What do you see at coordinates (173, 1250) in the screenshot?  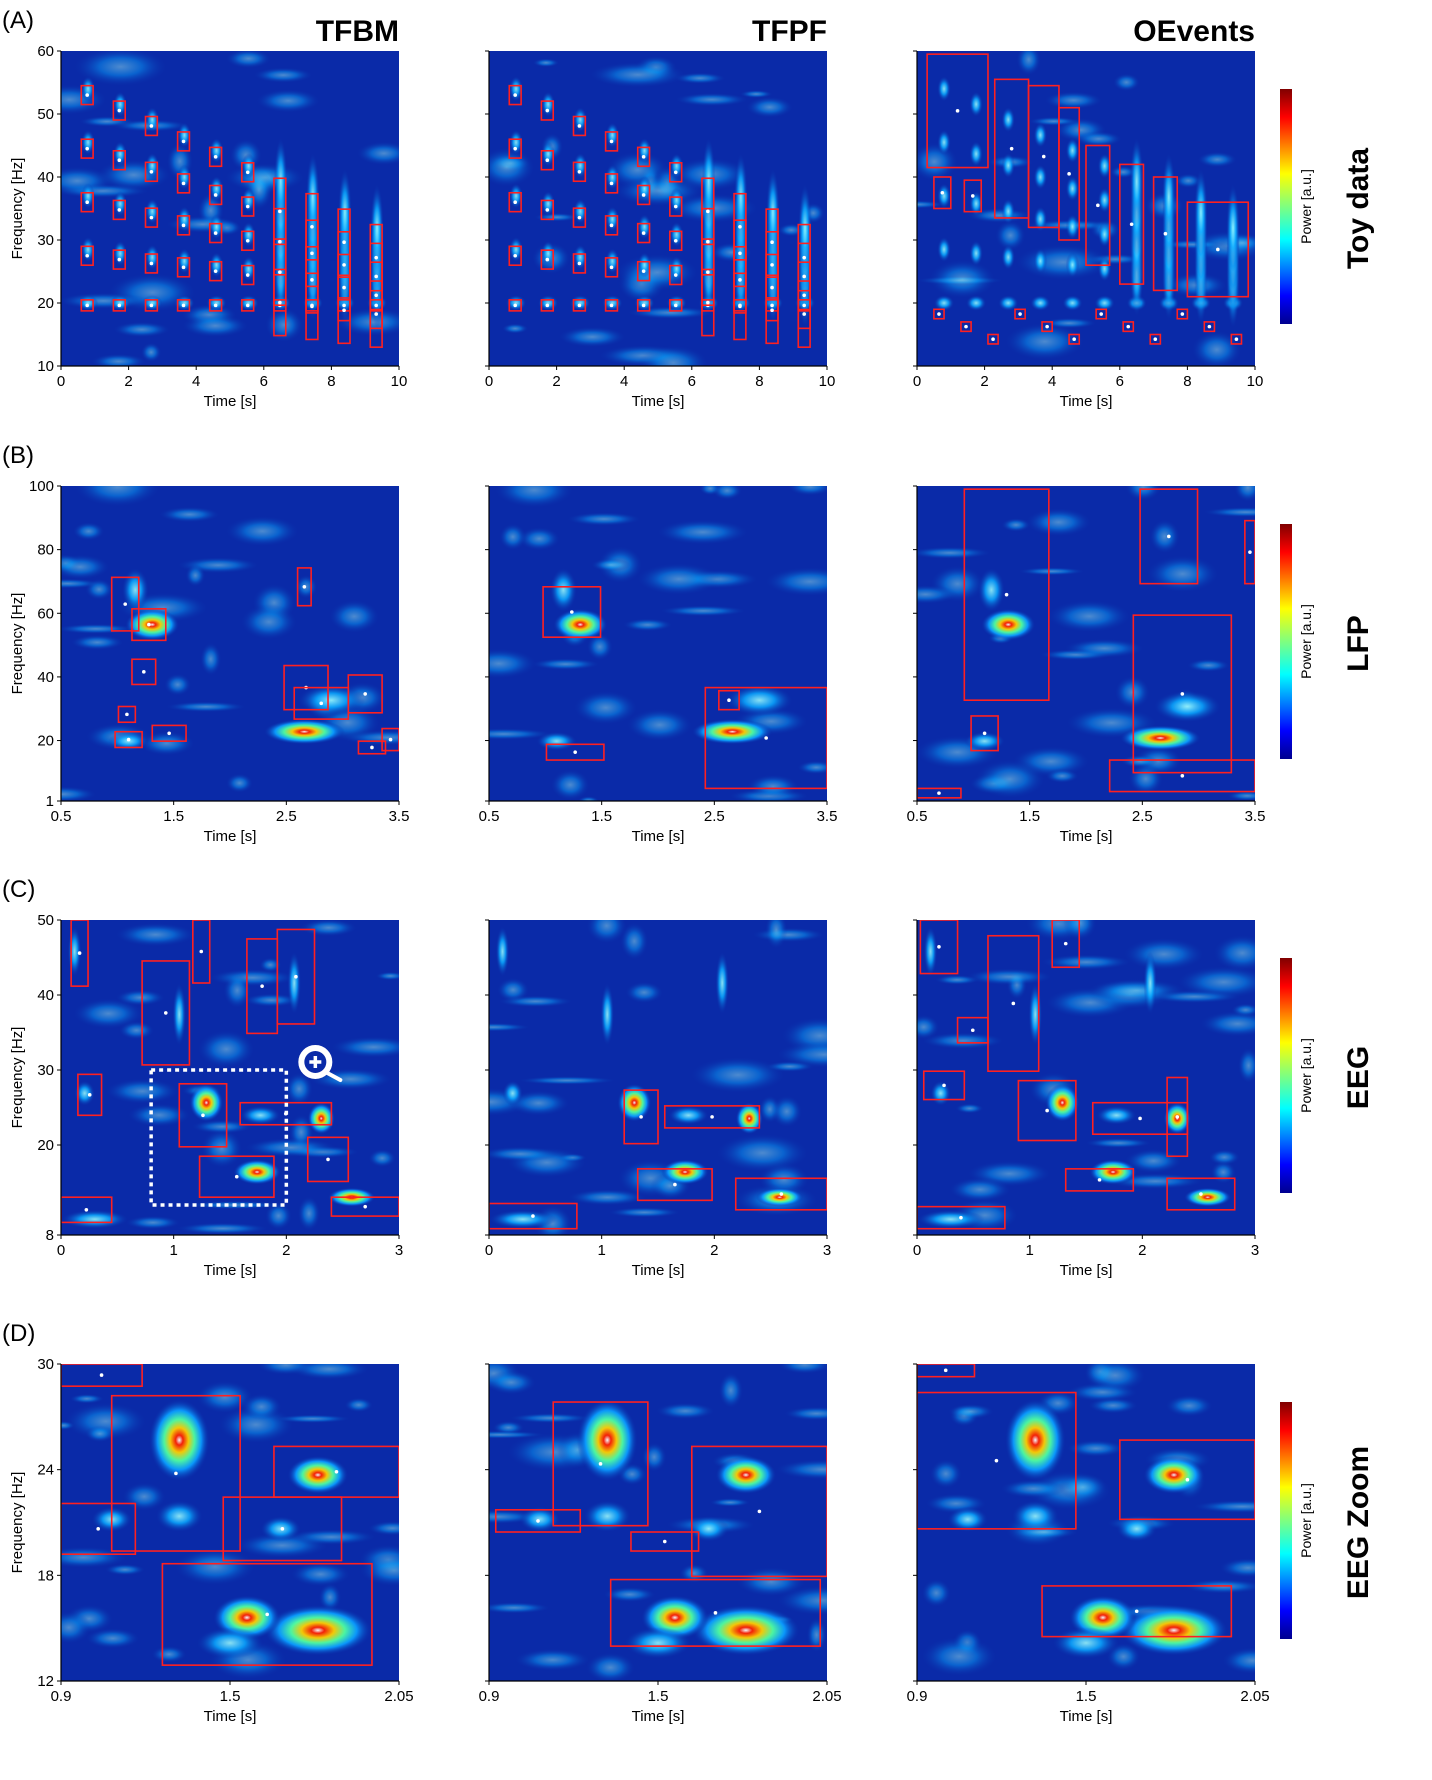 I see `x-tick-label: 1` at bounding box center [173, 1250].